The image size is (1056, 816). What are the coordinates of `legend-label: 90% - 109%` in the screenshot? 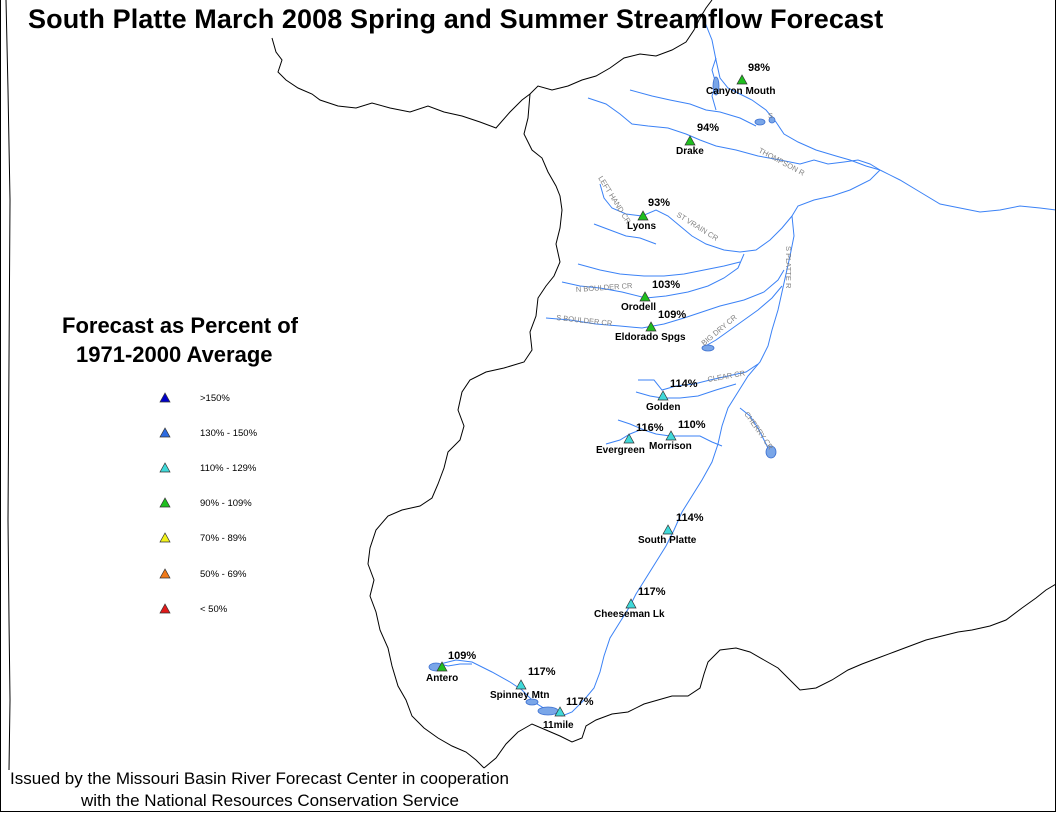 It's located at (226, 503).